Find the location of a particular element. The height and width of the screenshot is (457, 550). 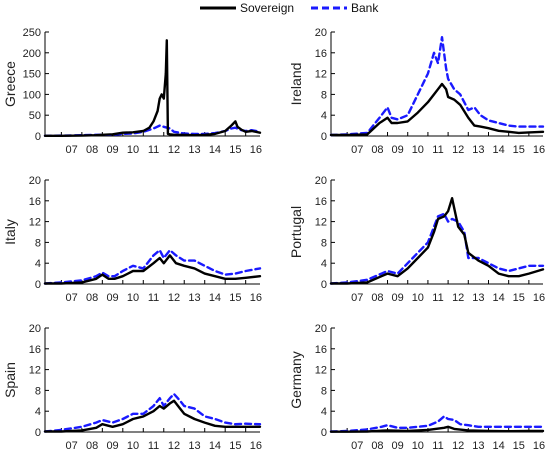

y-tick-label: 200 is located at coordinates (32, 54).